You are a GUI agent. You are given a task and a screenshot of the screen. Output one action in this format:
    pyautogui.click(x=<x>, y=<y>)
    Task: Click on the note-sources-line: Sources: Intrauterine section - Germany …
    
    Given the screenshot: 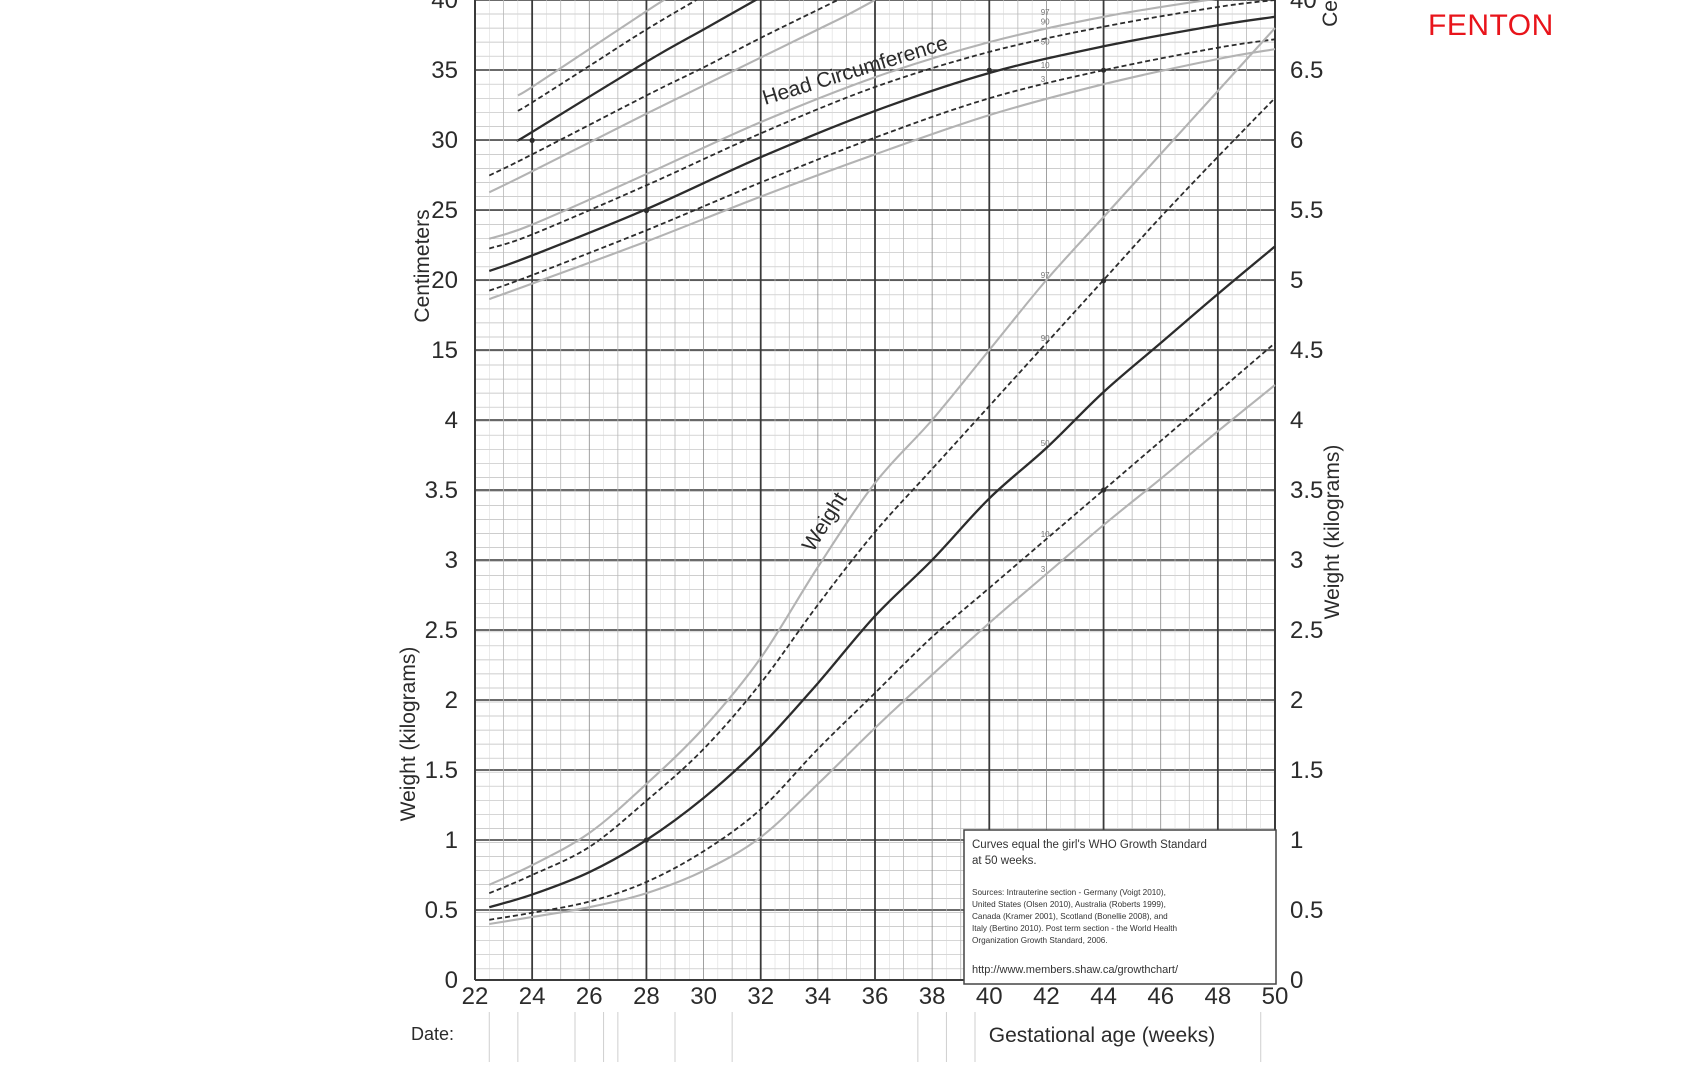 What is the action you would take?
    pyautogui.click(x=1069, y=892)
    